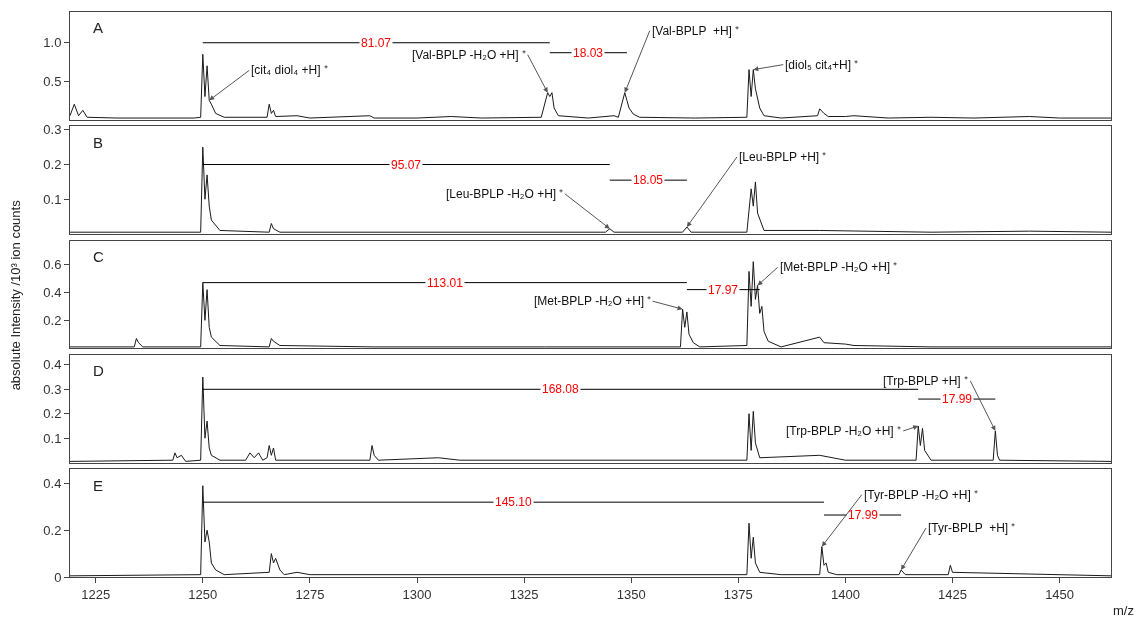  What do you see at coordinates (723, 290) in the screenshot?
I see `annotation: 17.97` at bounding box center [723, 290].